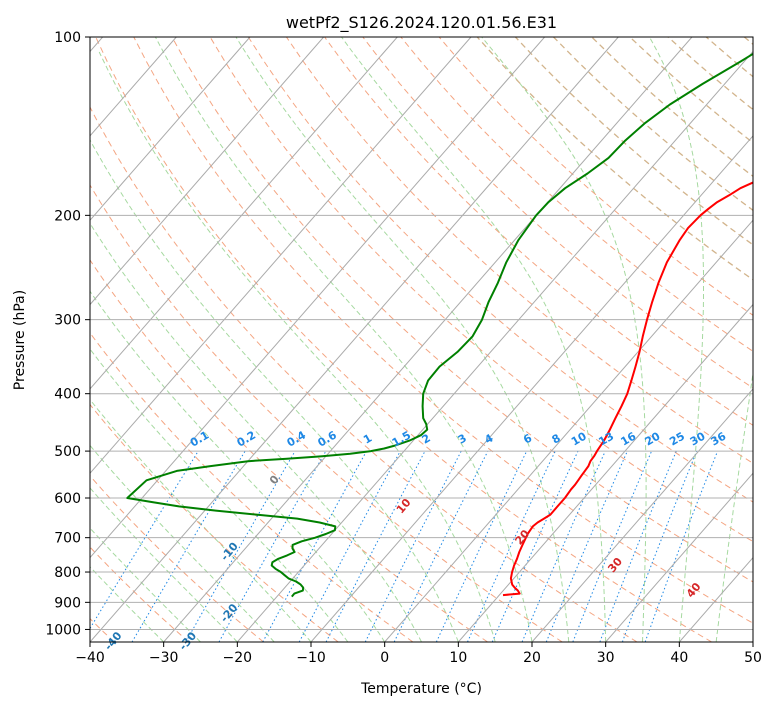 This screenshot has height=708, width=775. Describe the element at coordinates (458, 658) in the screenshot. I see `x-tick-label: 10` at that location.